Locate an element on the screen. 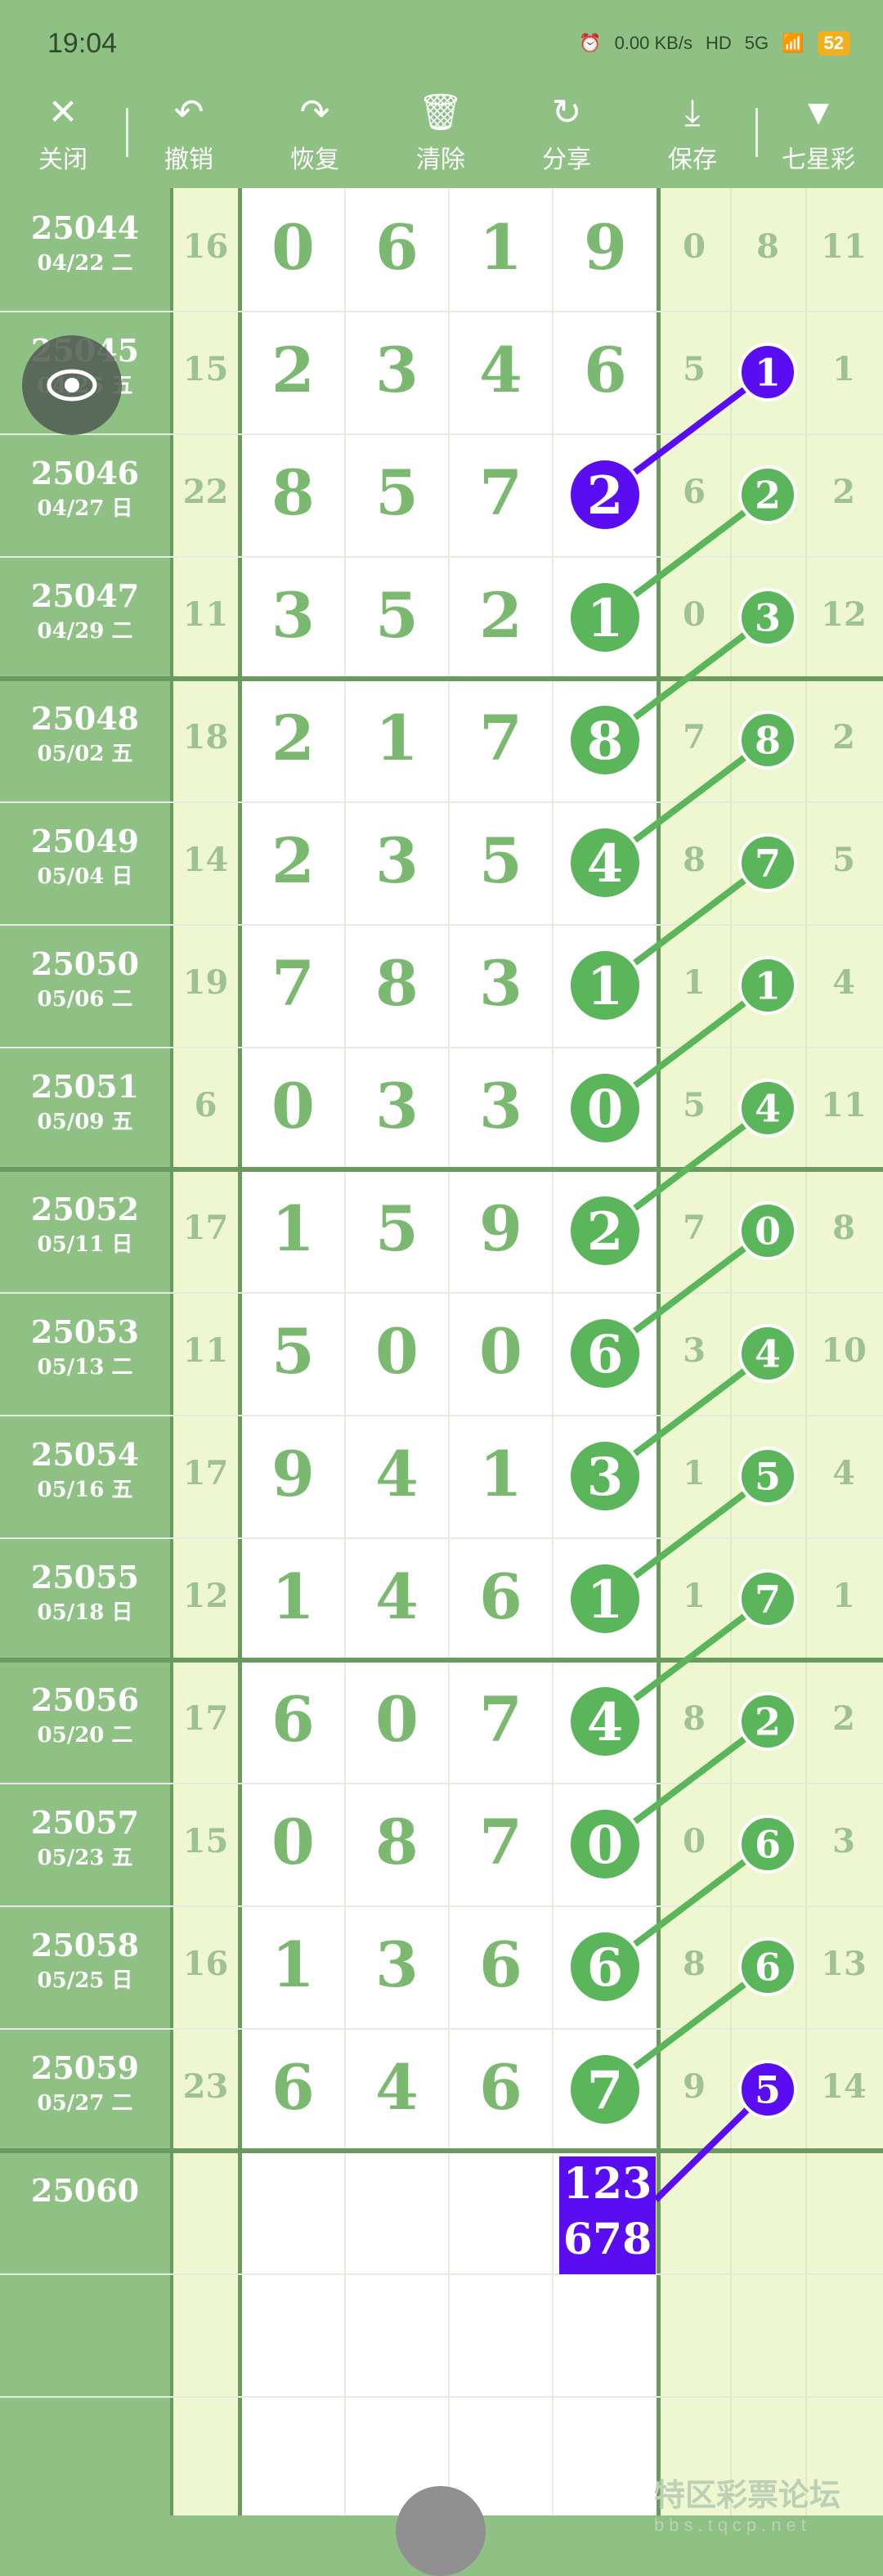 The image size is (883, 2576). circle-label: 7 is located at coordinates (605, 2090).